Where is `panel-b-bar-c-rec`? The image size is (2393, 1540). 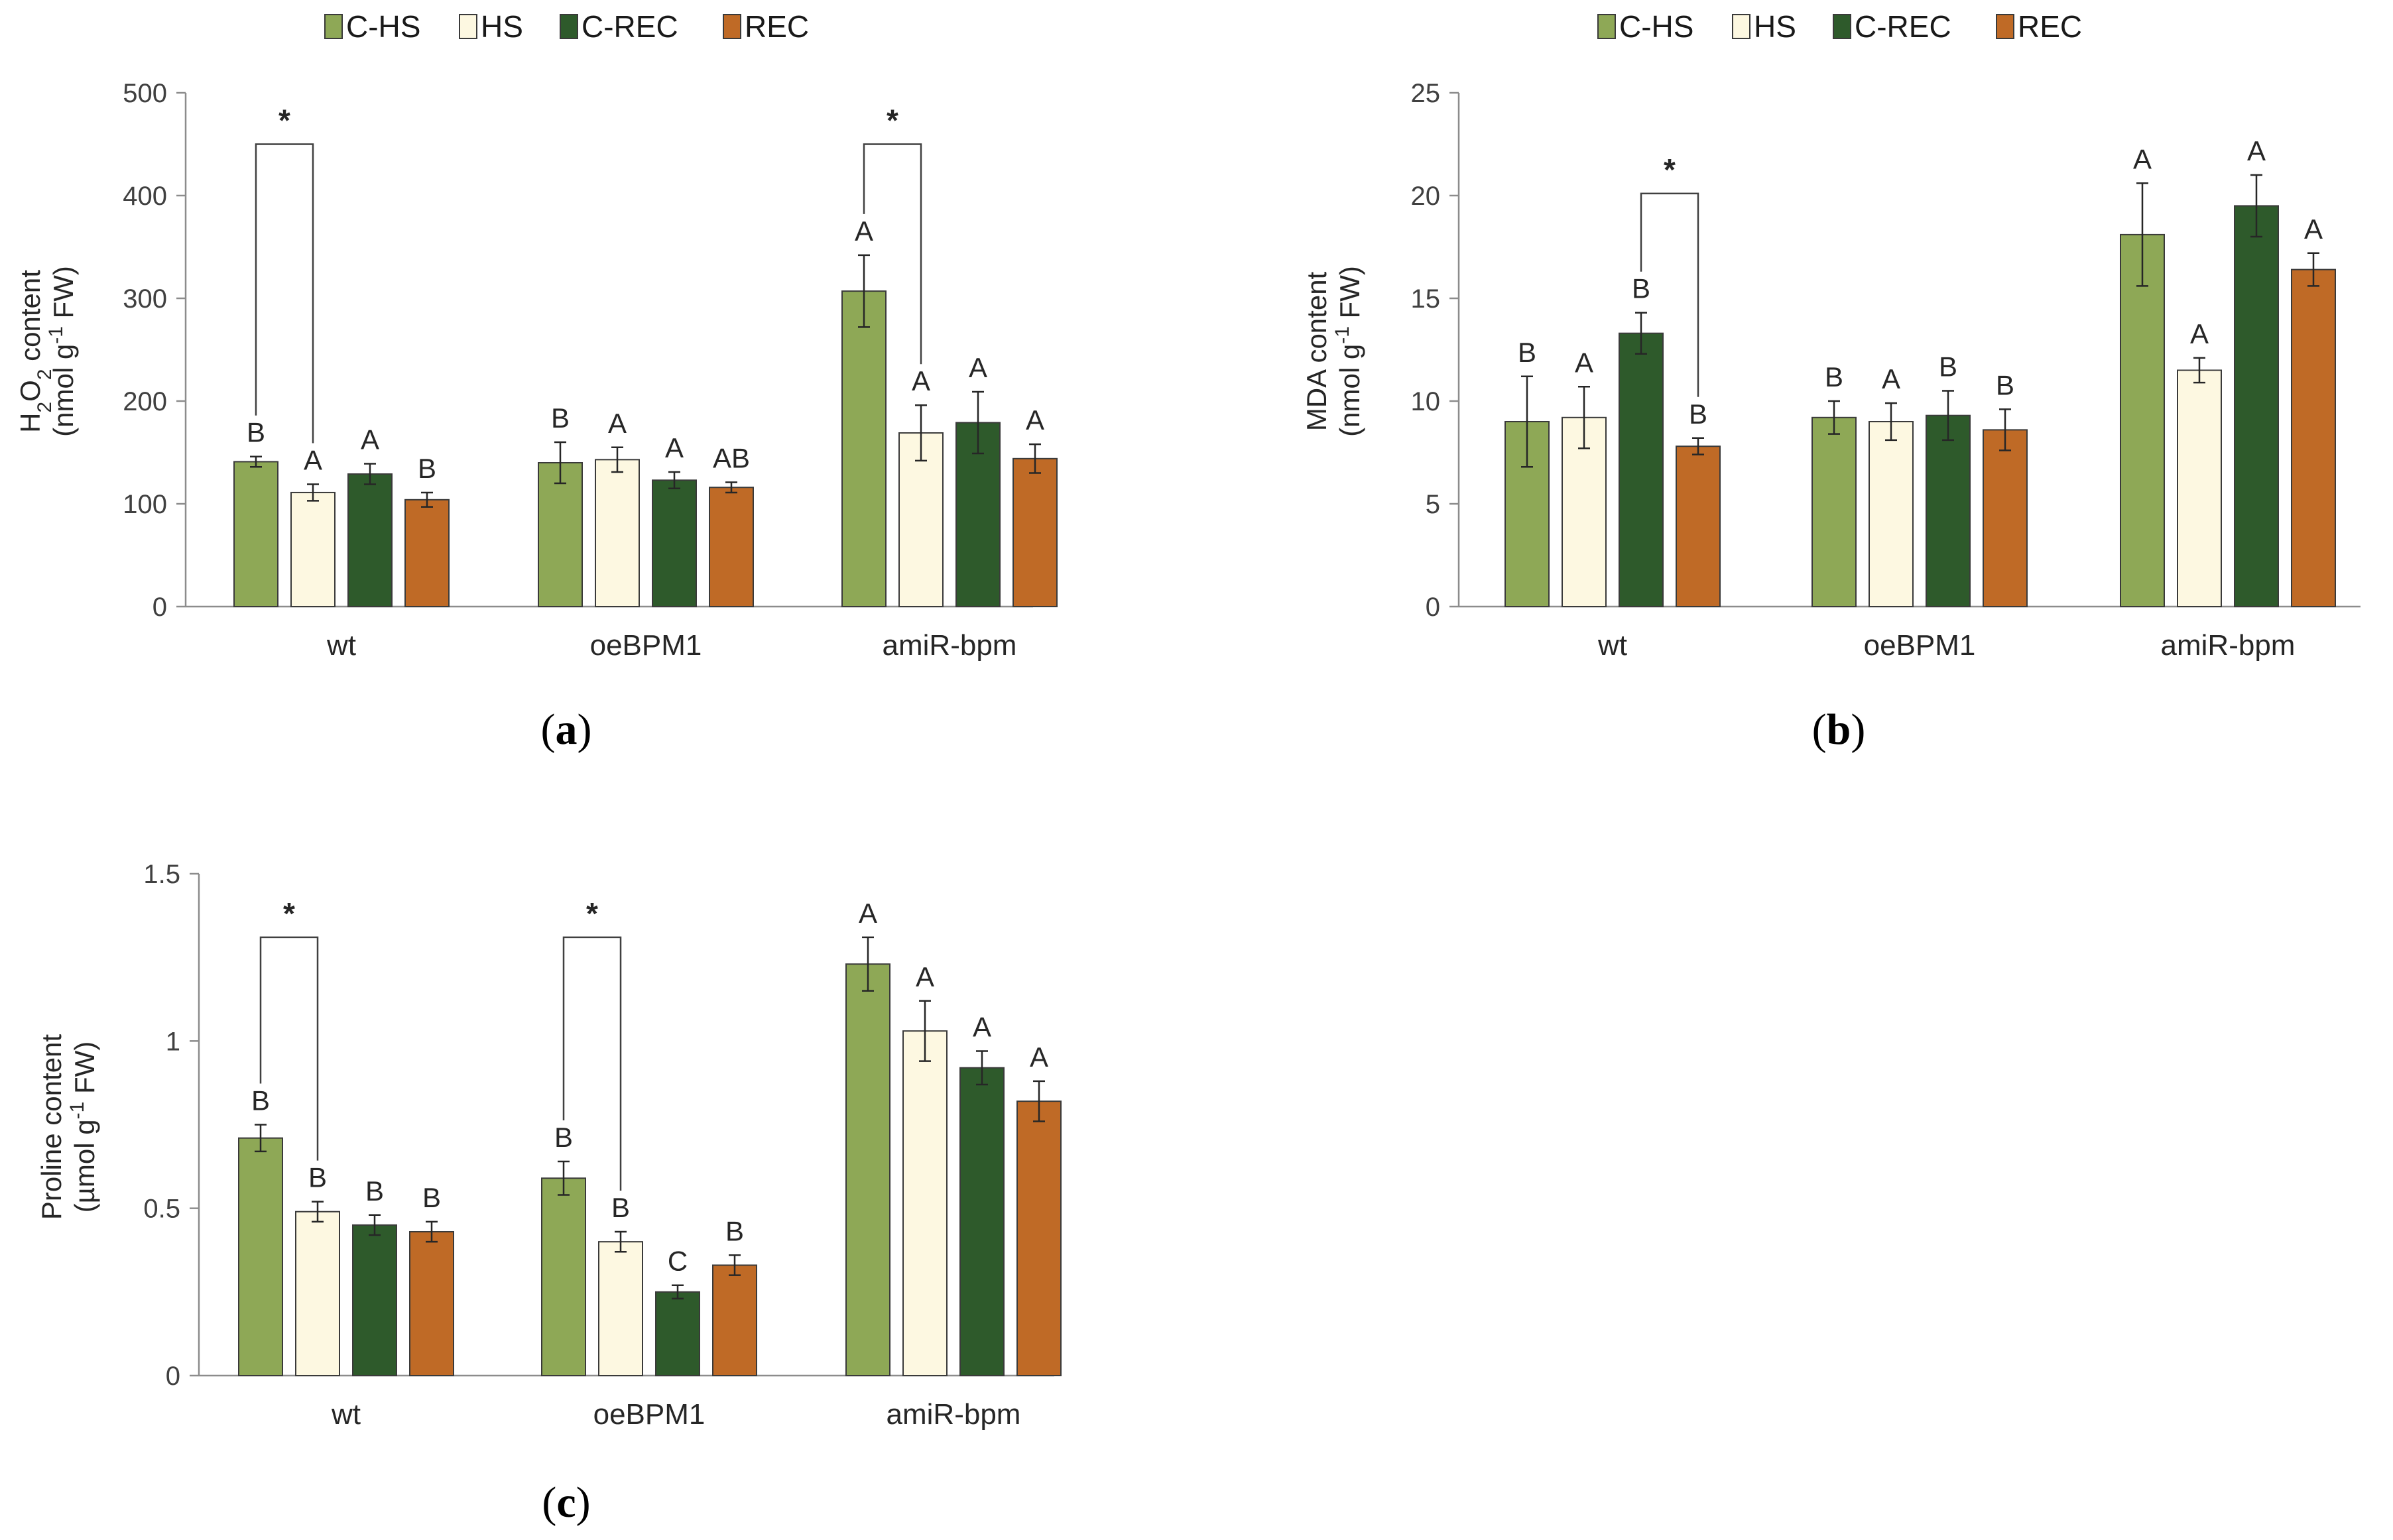
panel-b-bar-c-rec is located at coordinates (1642, 470).